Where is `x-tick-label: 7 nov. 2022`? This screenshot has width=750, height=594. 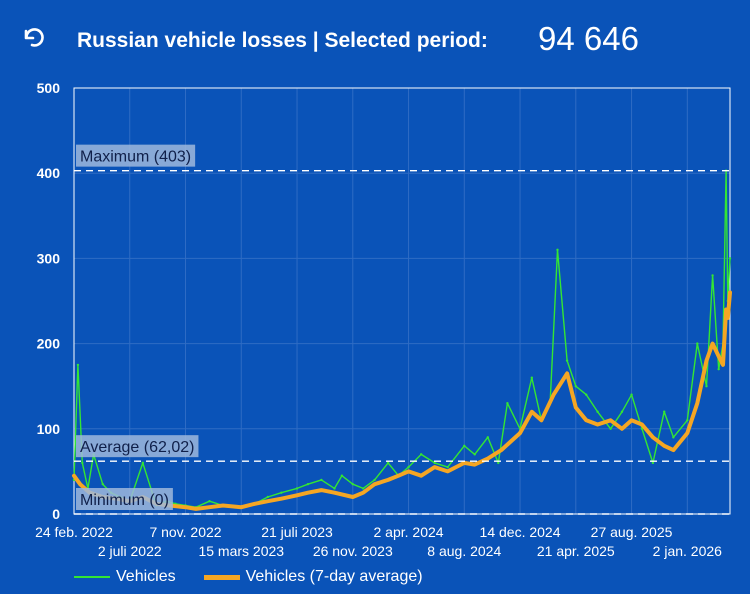
x-tick-label: 7 nov. 2022 is located at coordinates (185, 532).